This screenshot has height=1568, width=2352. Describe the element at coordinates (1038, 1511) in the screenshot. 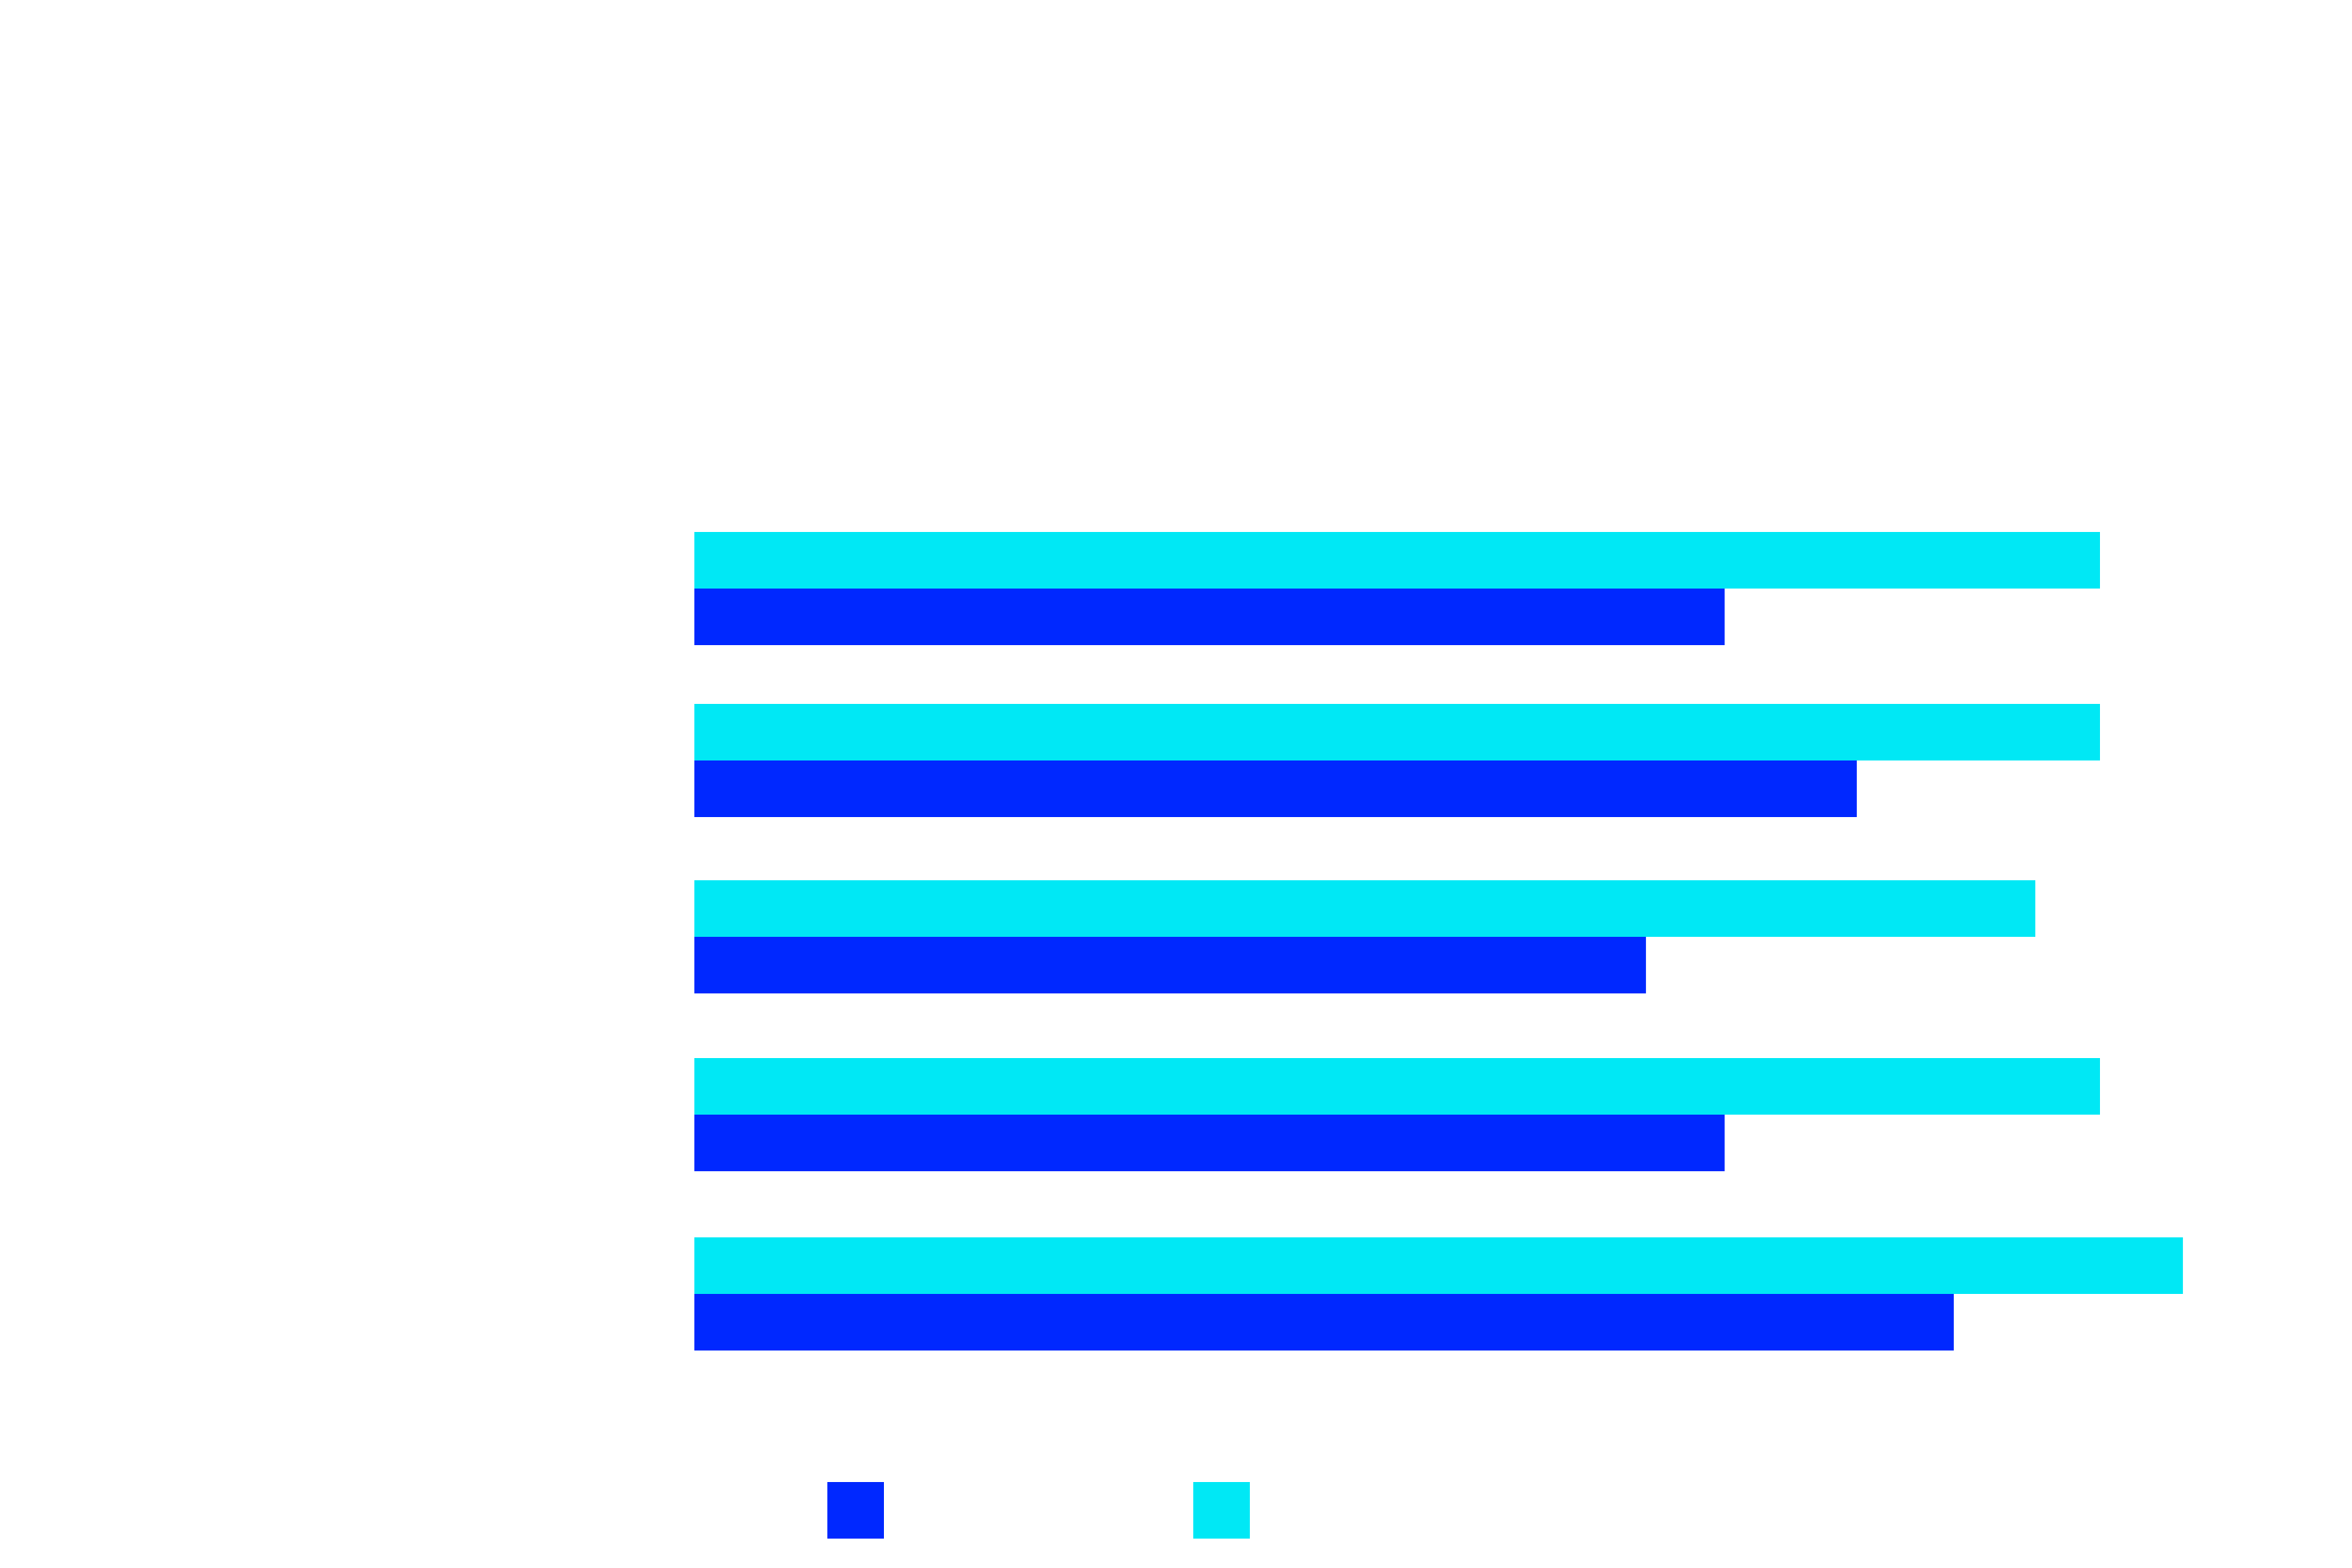

I see `legend` at that location.